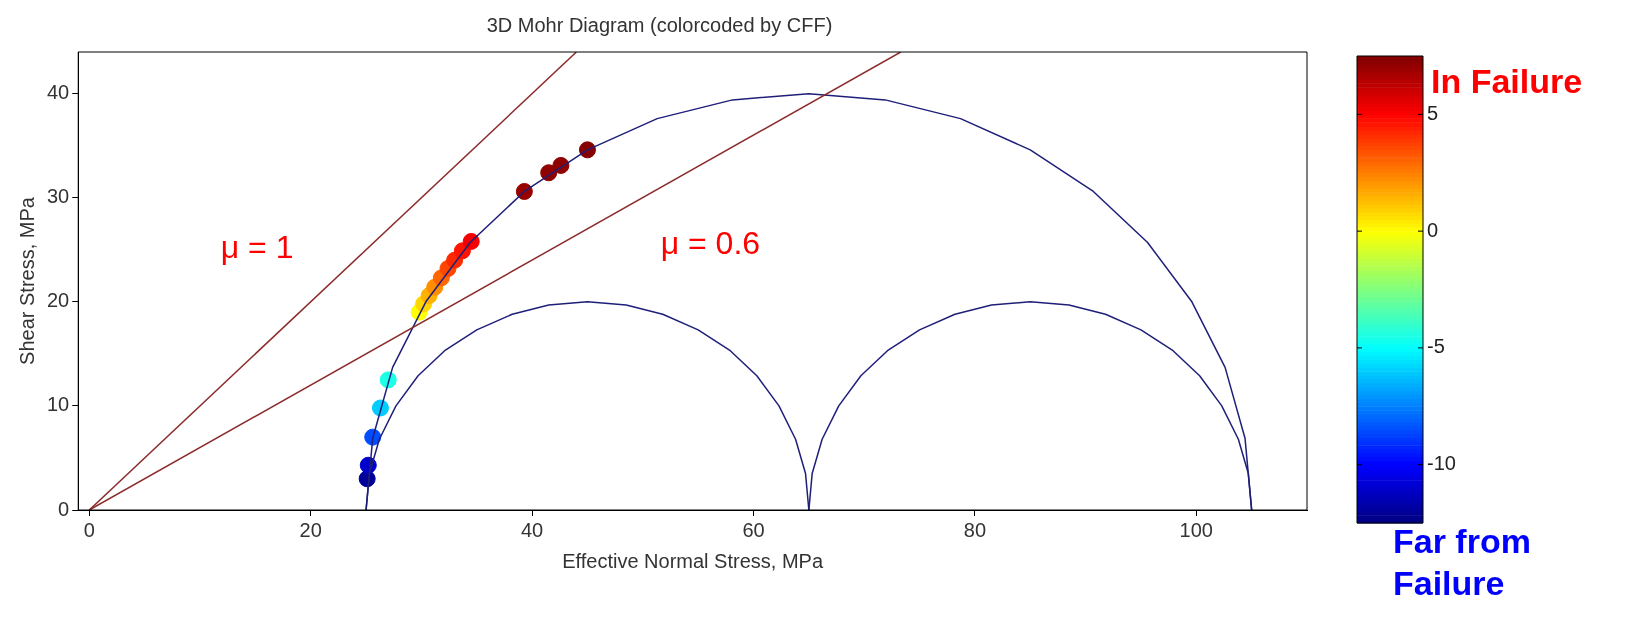 The image size is (1645, 638). I want to click on color-bar-label: -10, so click(1441, 463).